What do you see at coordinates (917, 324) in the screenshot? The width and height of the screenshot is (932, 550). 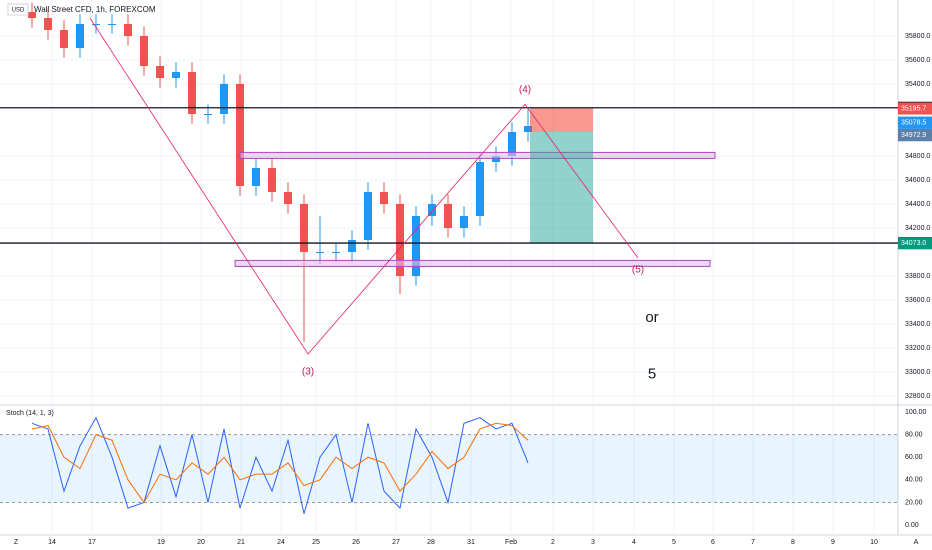 I see `y-tick-label: 33400.0` at bounding box center [917, 324].